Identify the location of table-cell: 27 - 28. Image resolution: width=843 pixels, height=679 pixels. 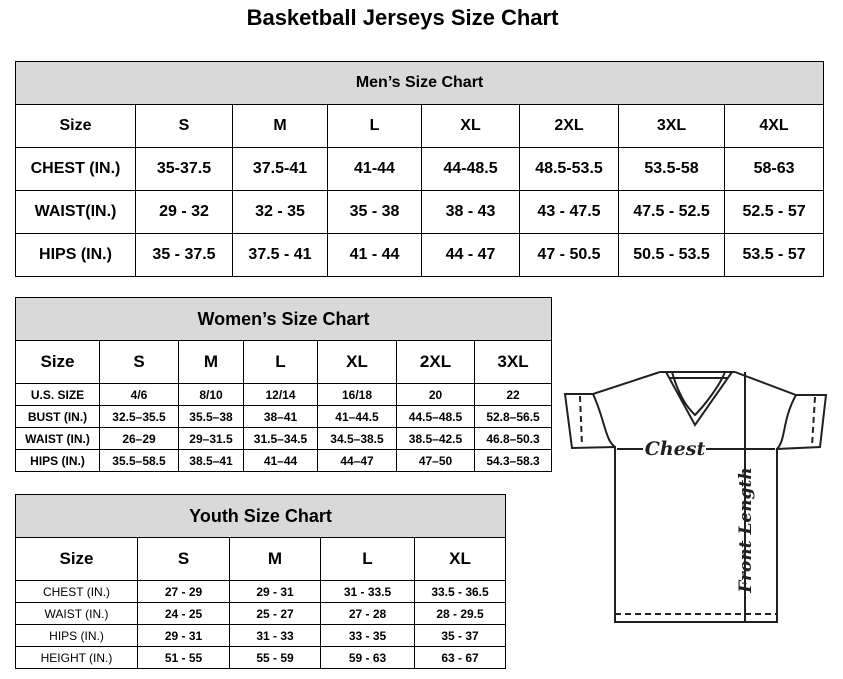
(367, 613).